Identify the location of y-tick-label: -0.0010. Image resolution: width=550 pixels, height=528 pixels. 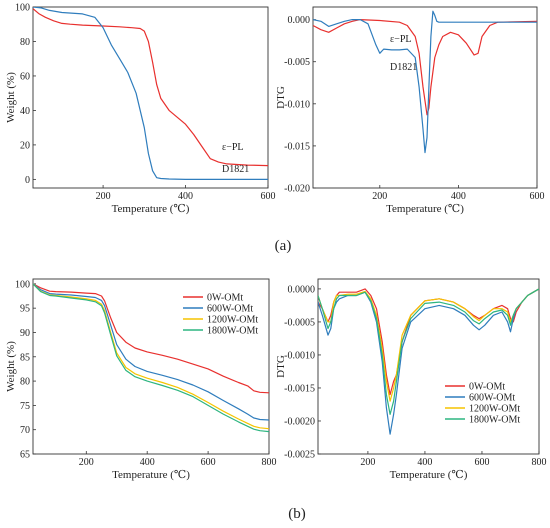
(299, 355).